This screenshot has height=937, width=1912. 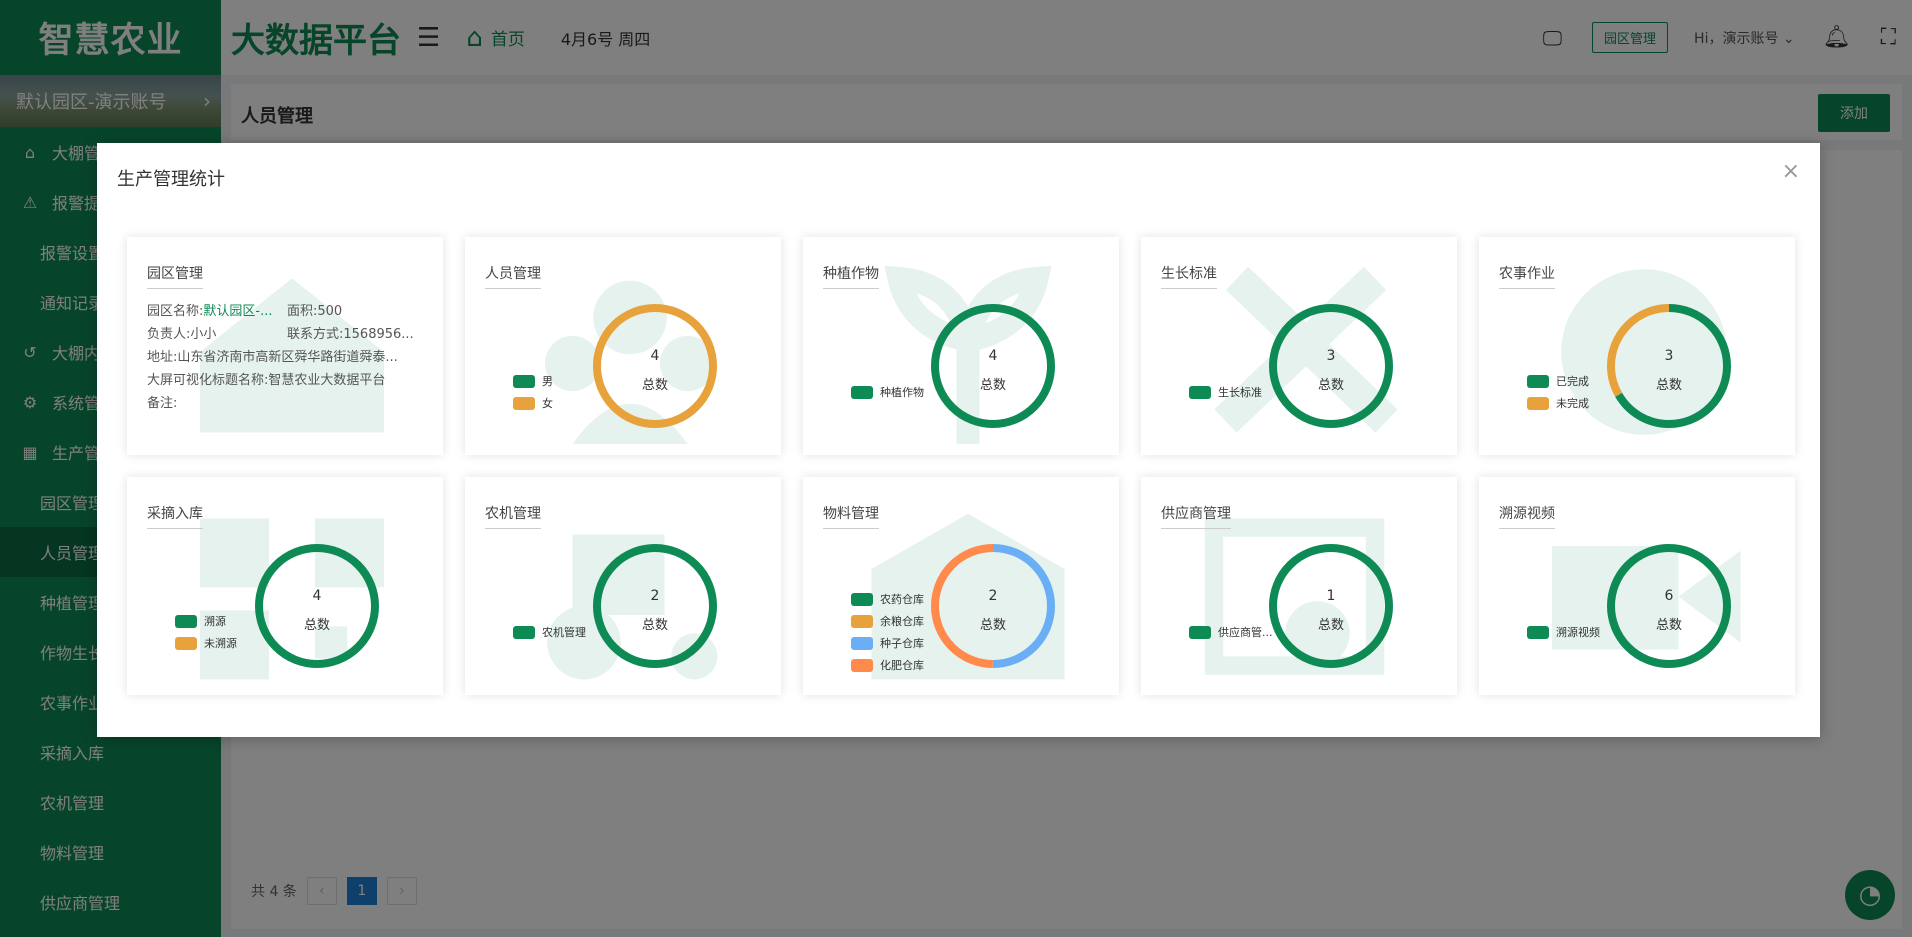 I want to click on card-title: 物料管理, so click(x=851, y=516).